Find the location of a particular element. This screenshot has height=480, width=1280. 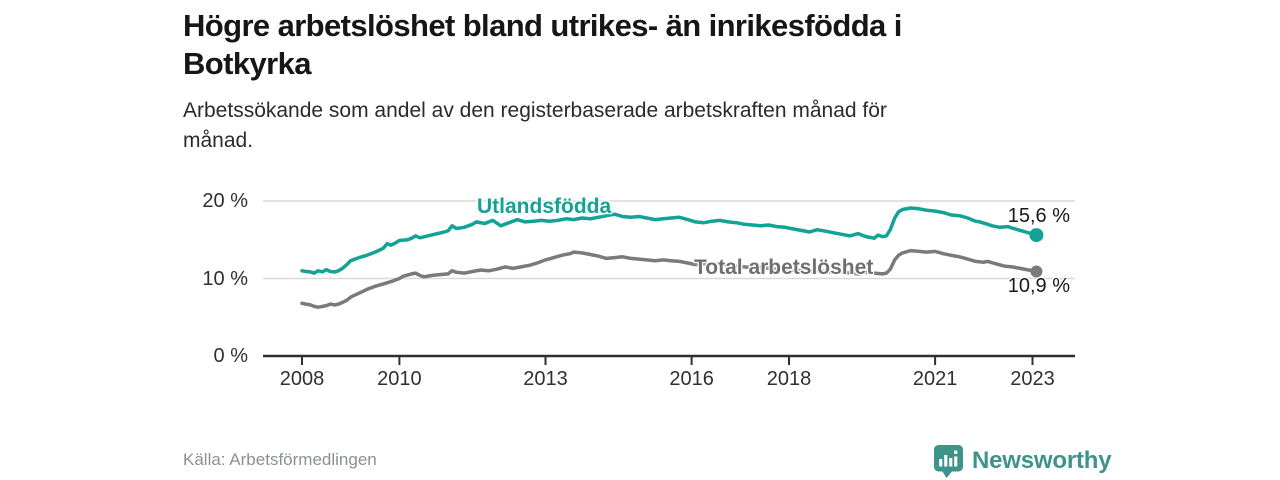

x-tick-label: 2016 is located at coordinates (691, 379).